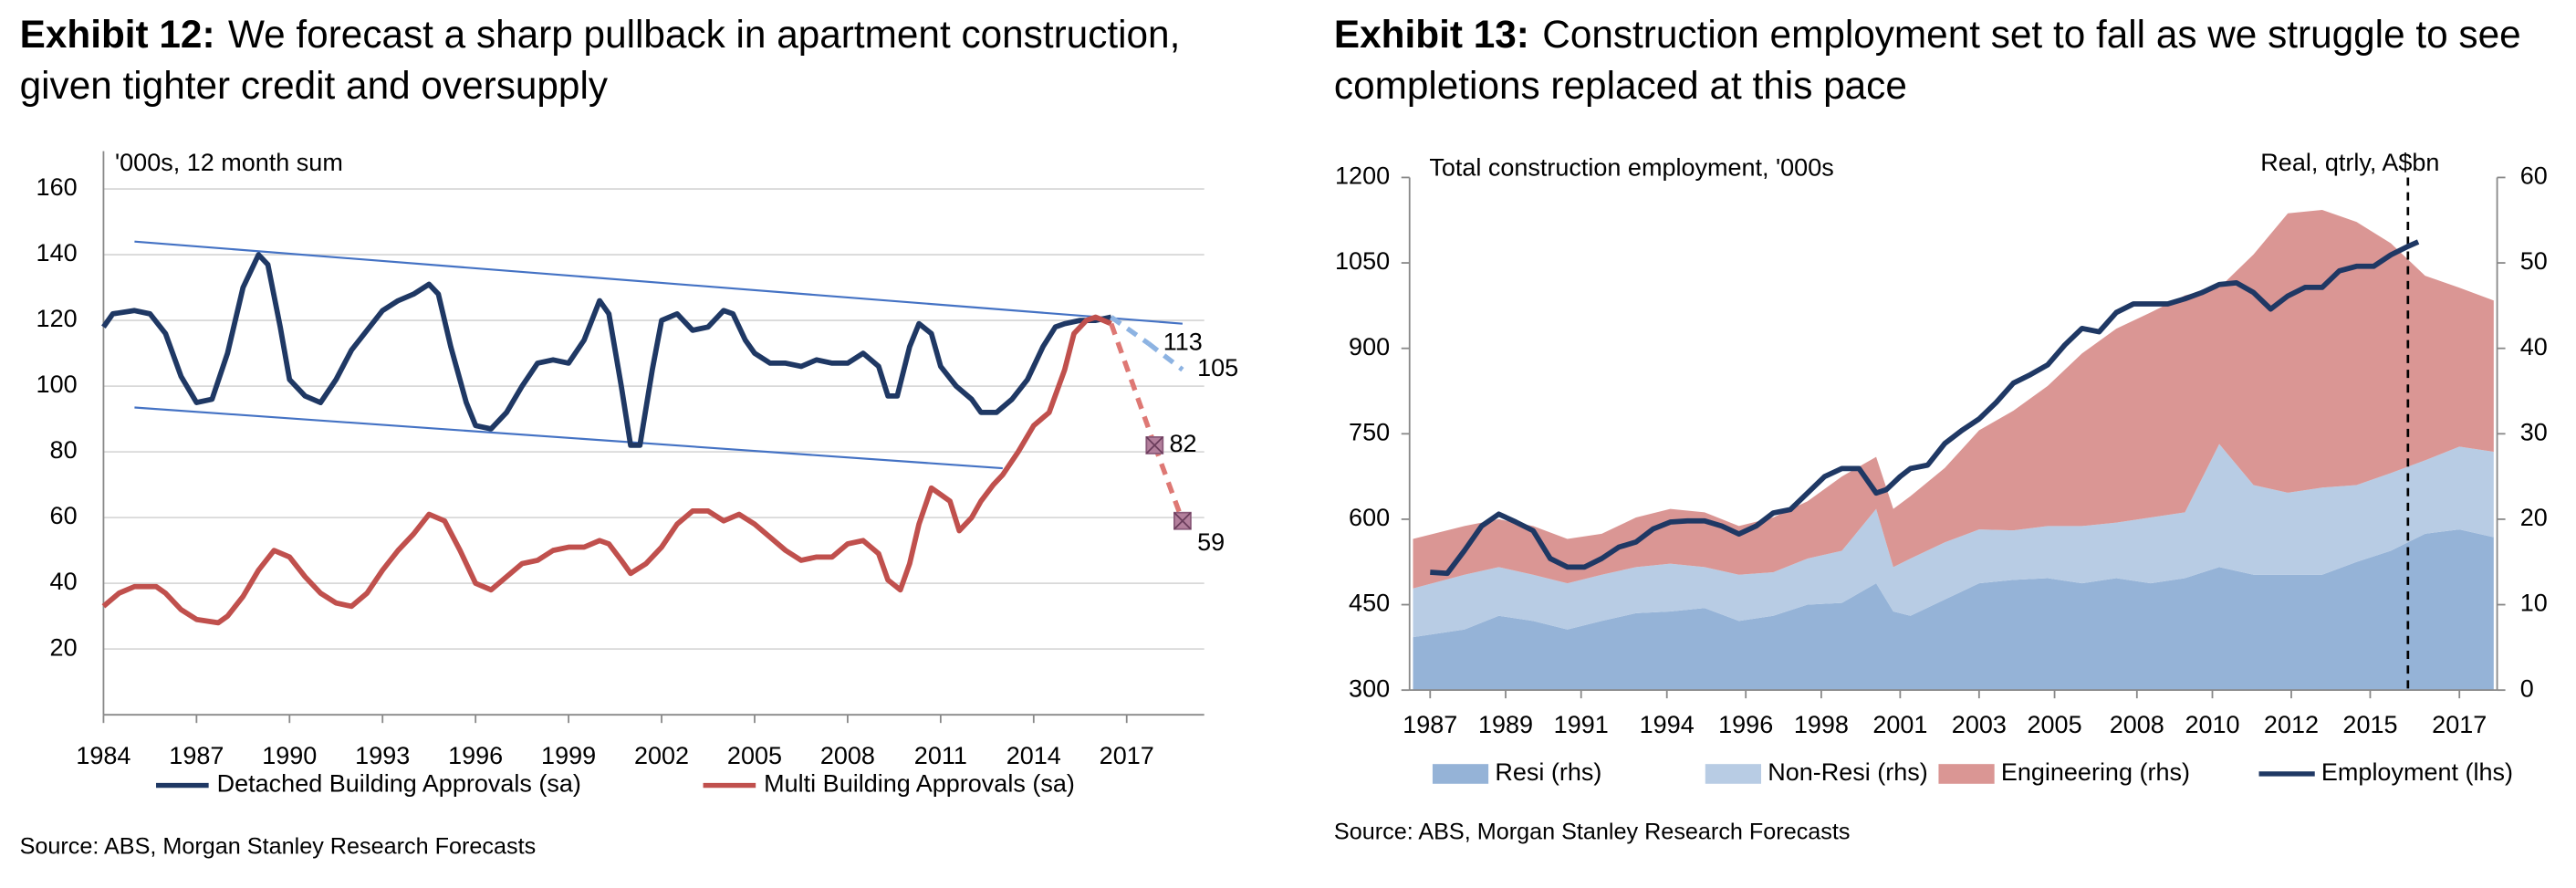 The image size is (2576, 888). I want to click on y-tick-label: 1200, so click(1362, 176).